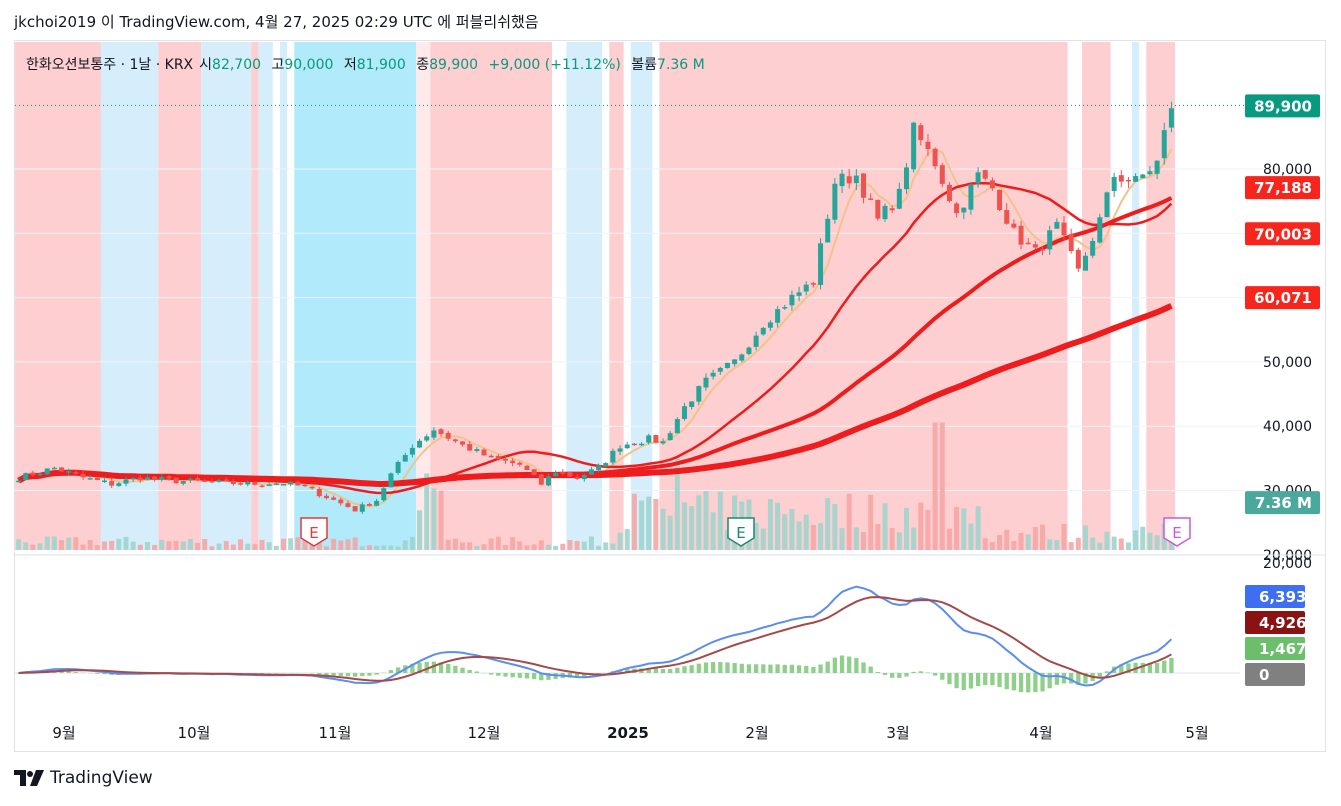  Describe the element at coordinates (1282, 106) in the screenshot. I see `price-badge` at that location.